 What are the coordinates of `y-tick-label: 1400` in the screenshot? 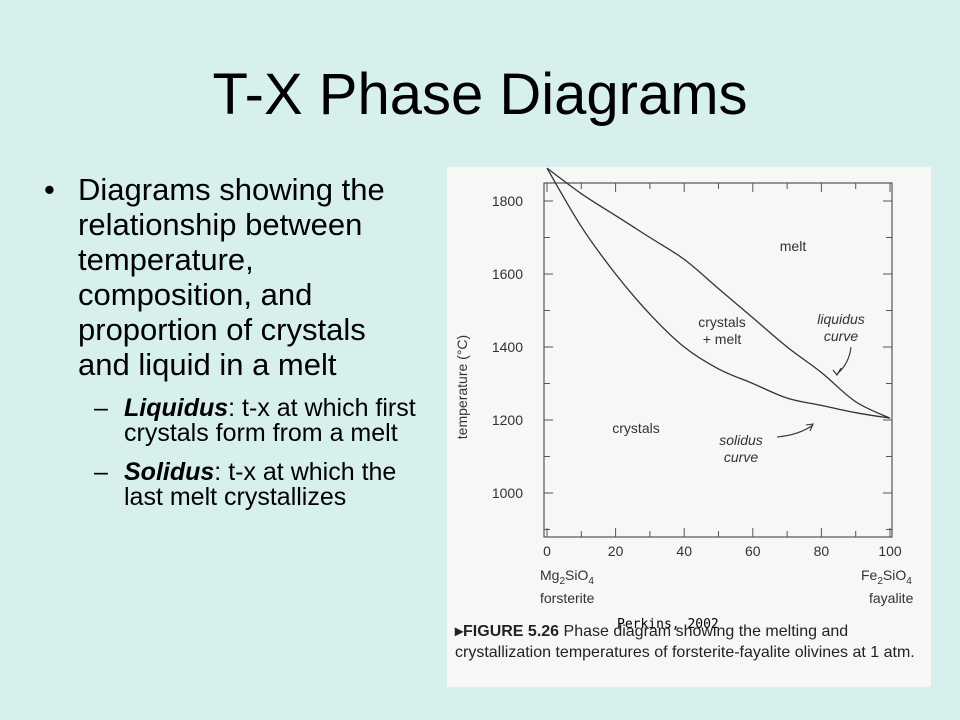 It's located at (507, 347).